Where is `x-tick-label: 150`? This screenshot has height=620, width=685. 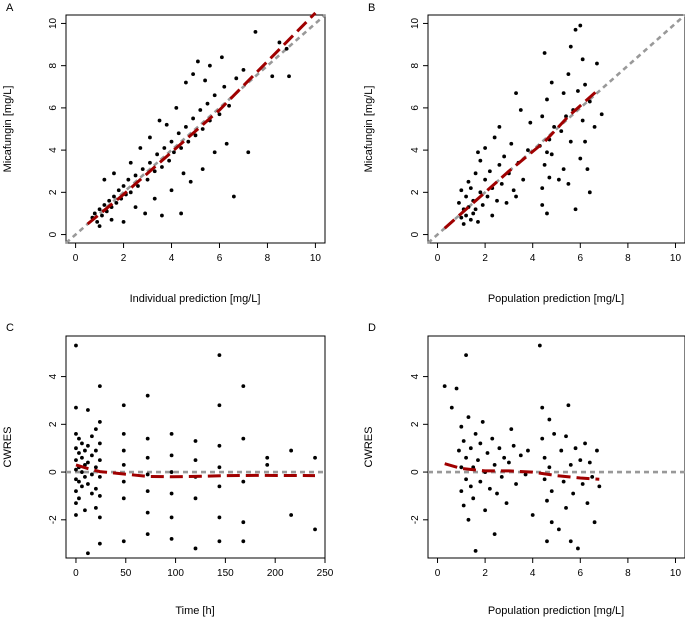 x-tick-label: 150 is located at coordinates (225, 573).